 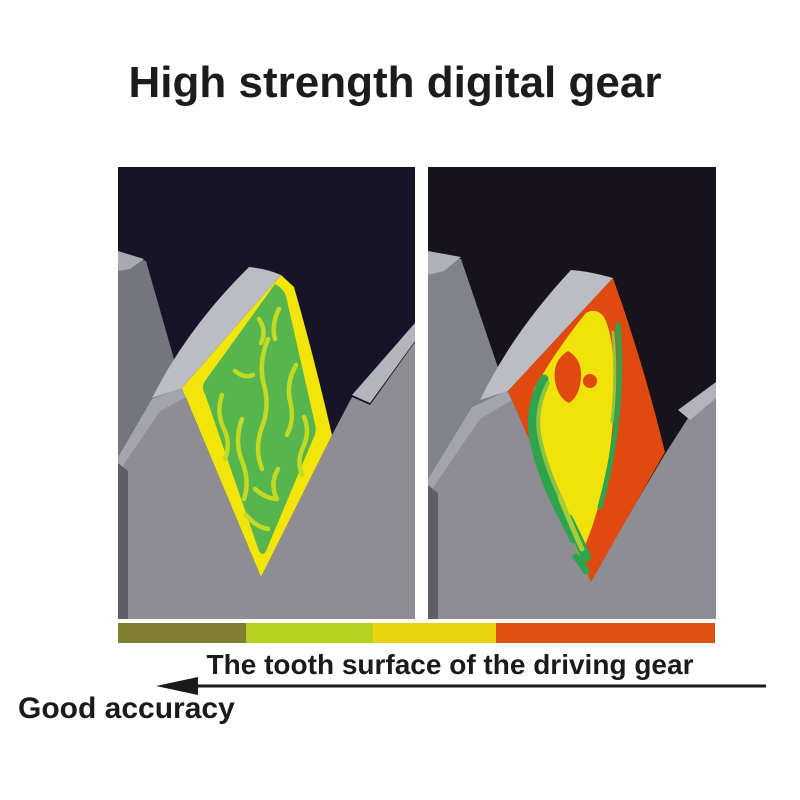 I want to click on left-arrow-icon, so click(x=461, y=686).